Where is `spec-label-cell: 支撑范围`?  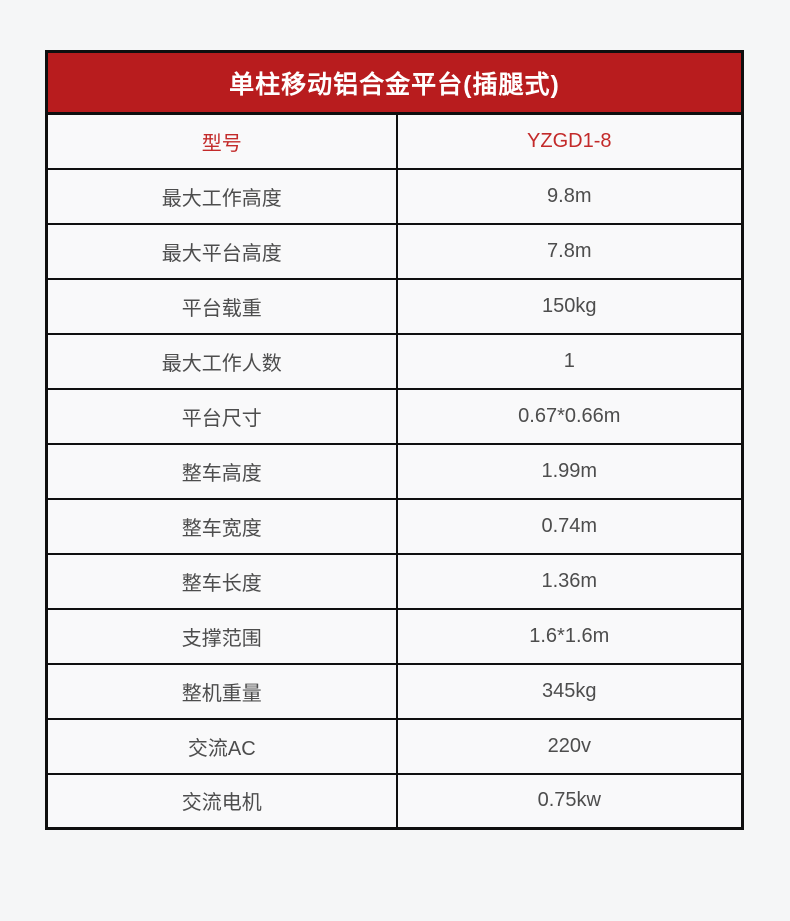 spec-label-cell: 支撑范围 is located at coordinates (221, 636).